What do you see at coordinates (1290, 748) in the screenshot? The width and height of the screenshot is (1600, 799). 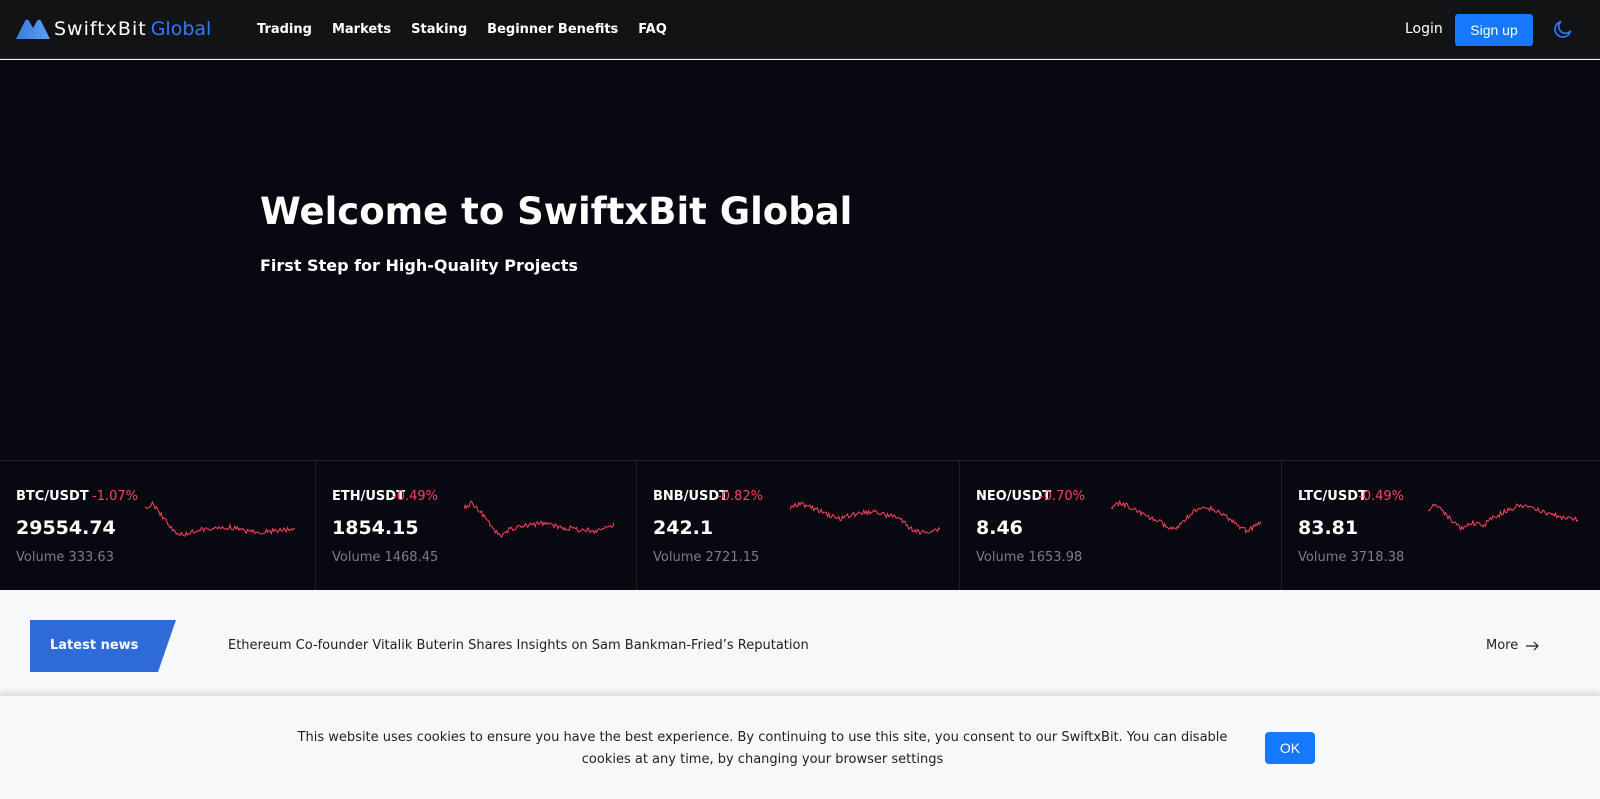 I see `cookie-ok-button: OK` at bounding box center [1290, 748].